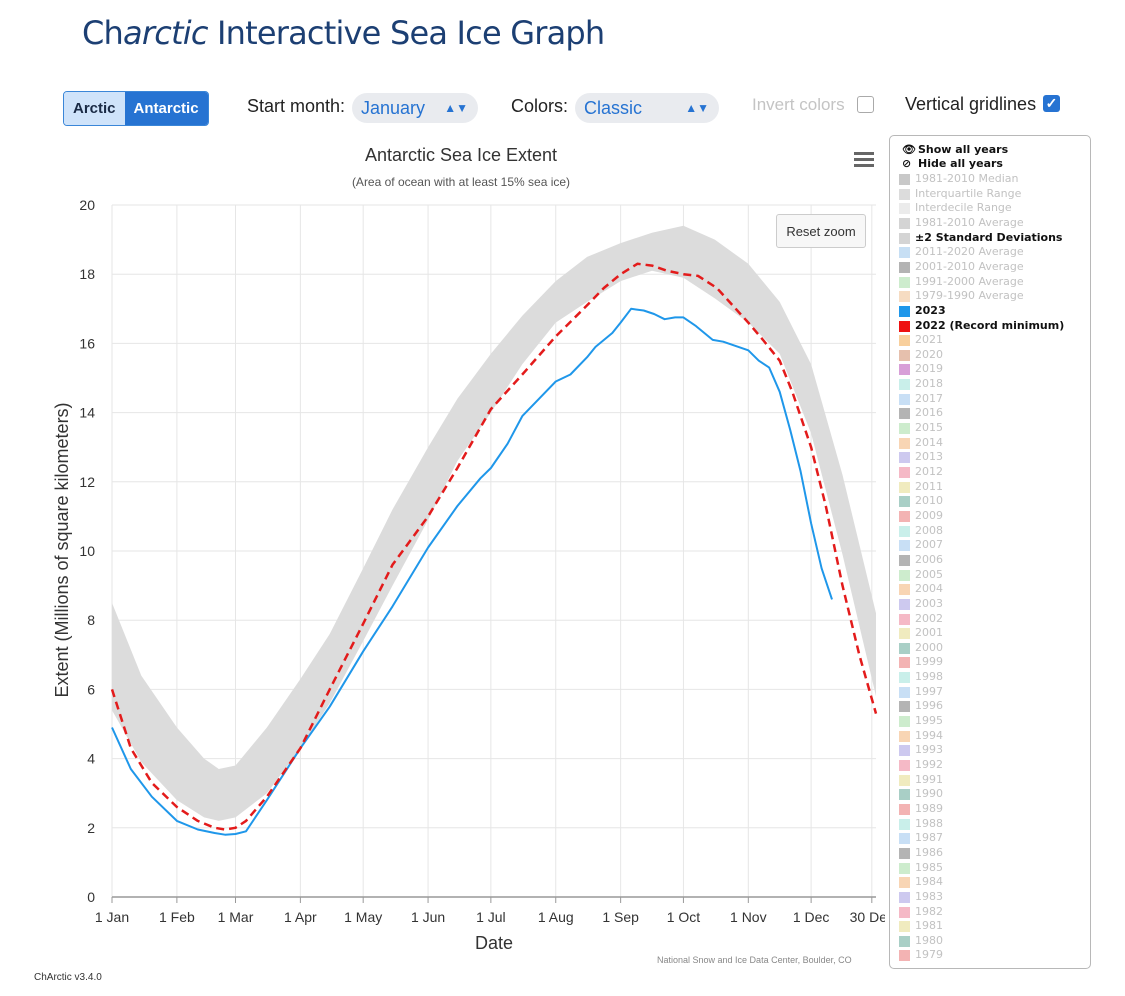 The height and width of the screenshot is (996, 1125). Describe the element at coordinates (684, 917) in the screenshot. I see `x-tick-label: 1 Oct` at that location.